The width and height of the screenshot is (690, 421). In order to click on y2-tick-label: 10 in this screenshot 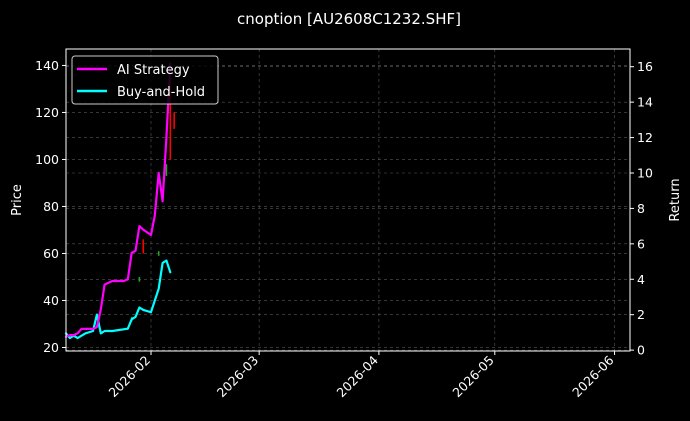, I will do `click(645, 172)`.